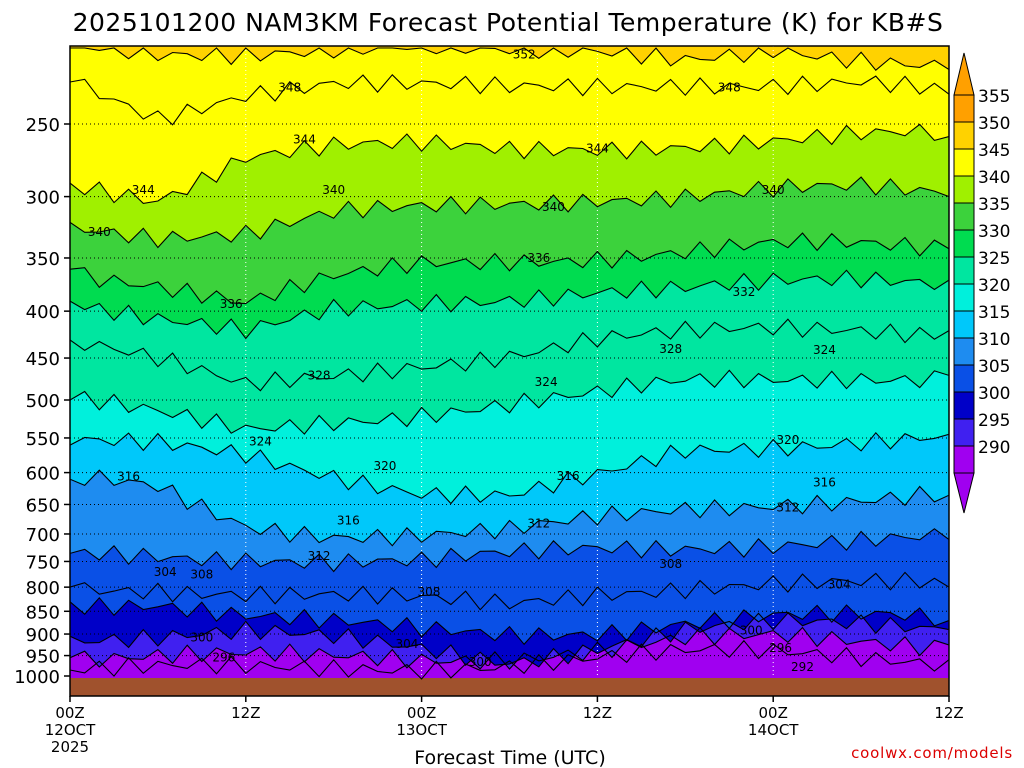 Image resolution: width=1024 pixels, height=768 pixels. Describe the element at coordinates (43, 359) in the screenshot. I see `y-tick-label: 450` at that location.